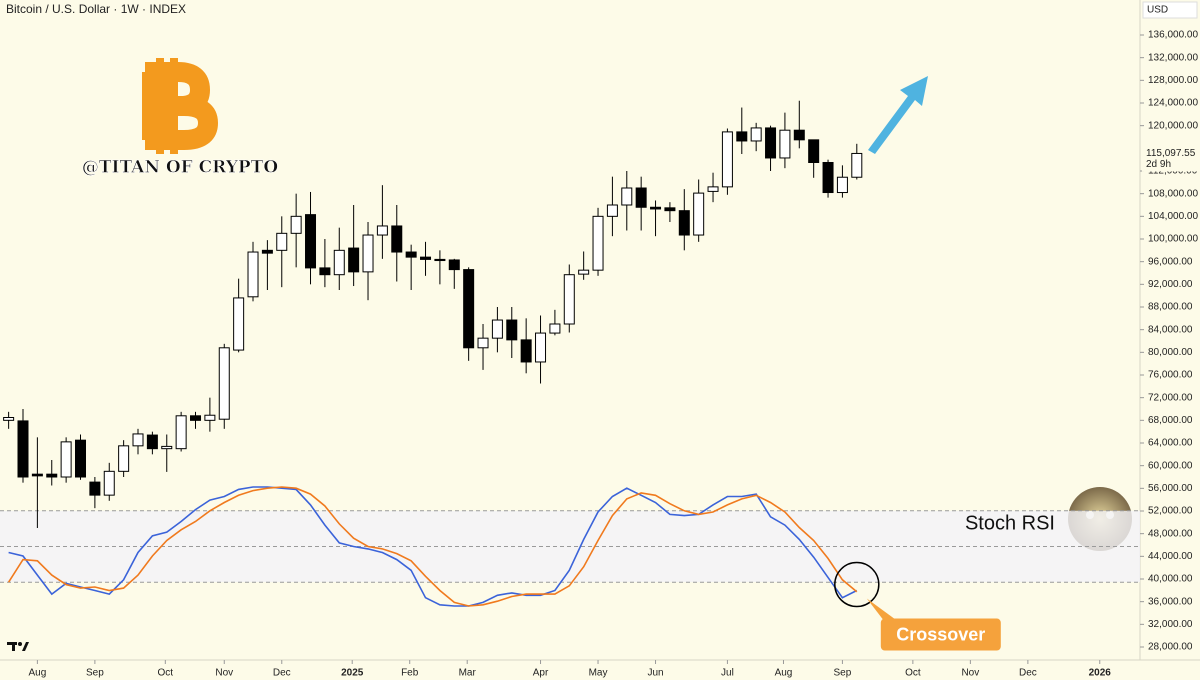  What do you see at coordinates (1158, 164) in the screenshot?
I see `countdown: 2d 9h` at bounding box center [1158, 164].